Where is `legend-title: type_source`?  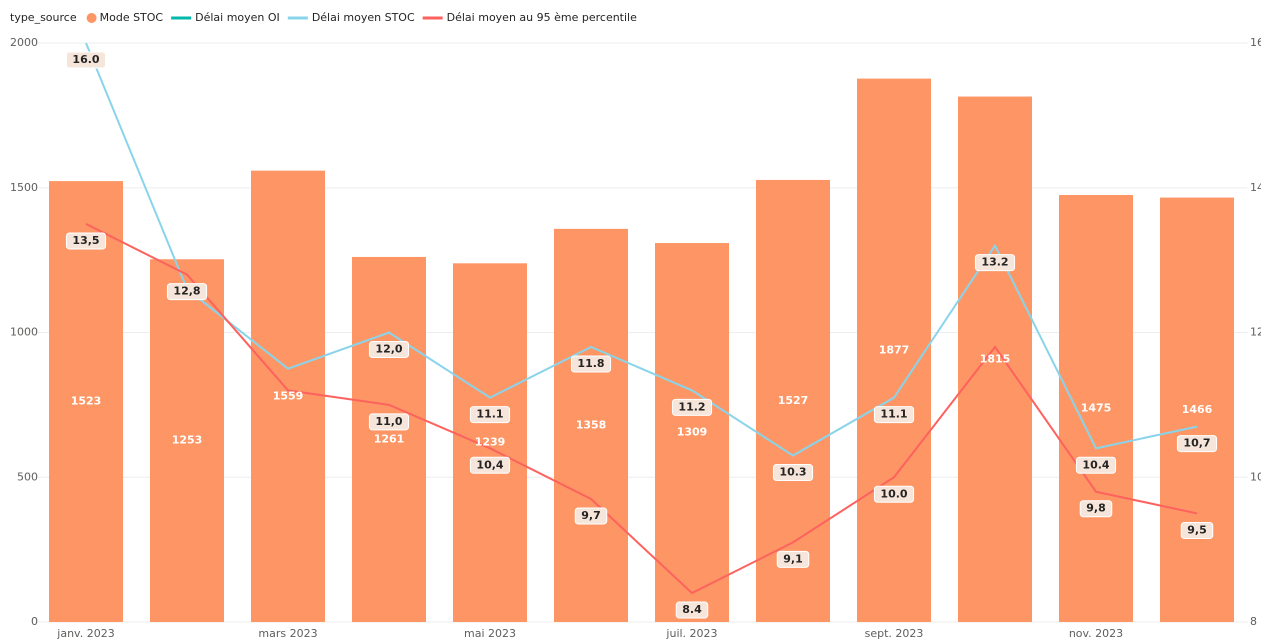
legend-title: type_source is located at coordinates (43, 17).